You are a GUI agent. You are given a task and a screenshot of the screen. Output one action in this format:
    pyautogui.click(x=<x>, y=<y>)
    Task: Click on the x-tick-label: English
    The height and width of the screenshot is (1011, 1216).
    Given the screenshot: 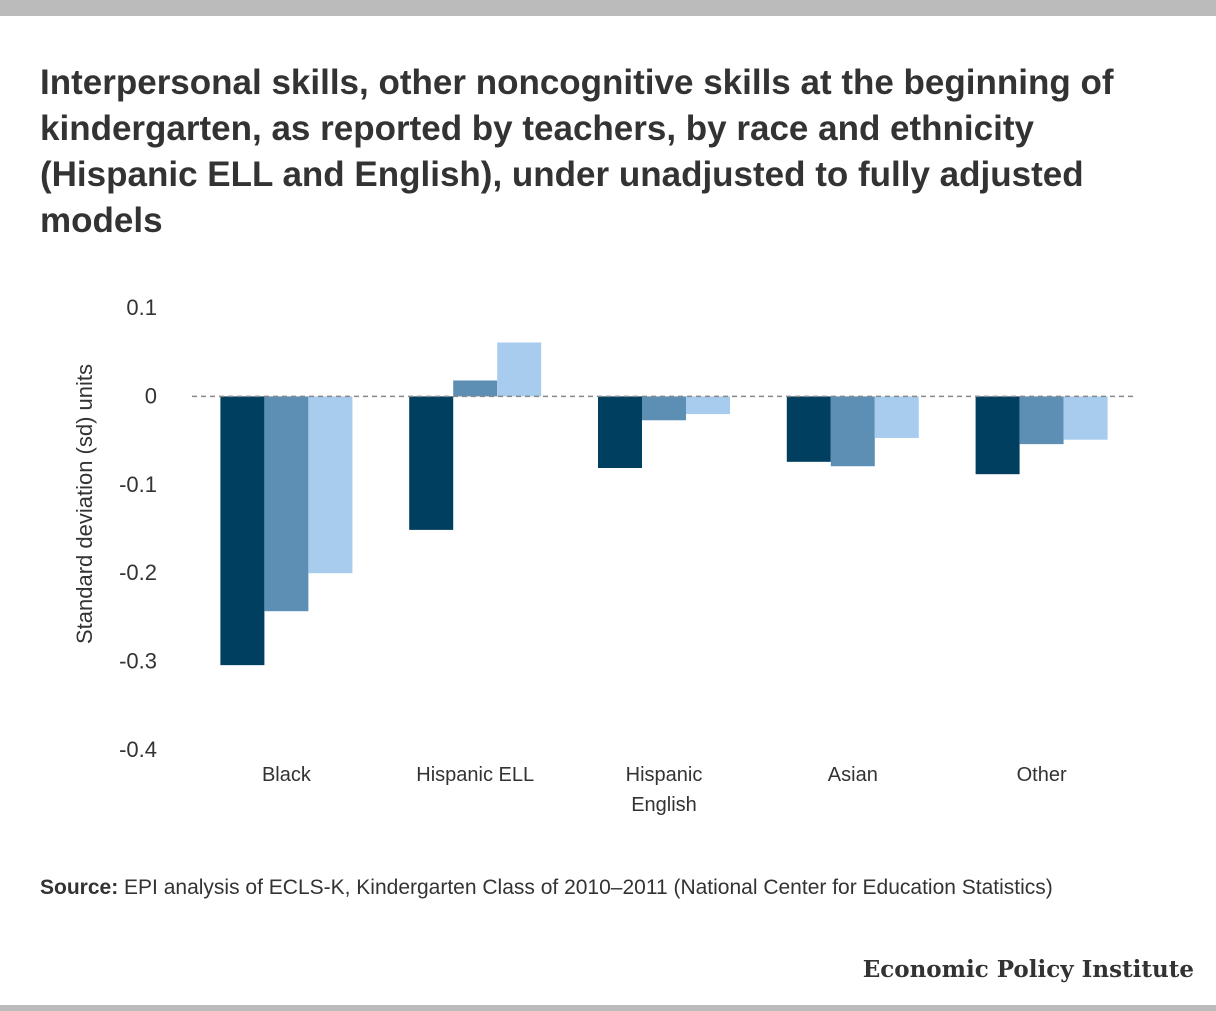 What is the action you would take?
    pyautogui.click(x=664, y=805)
    